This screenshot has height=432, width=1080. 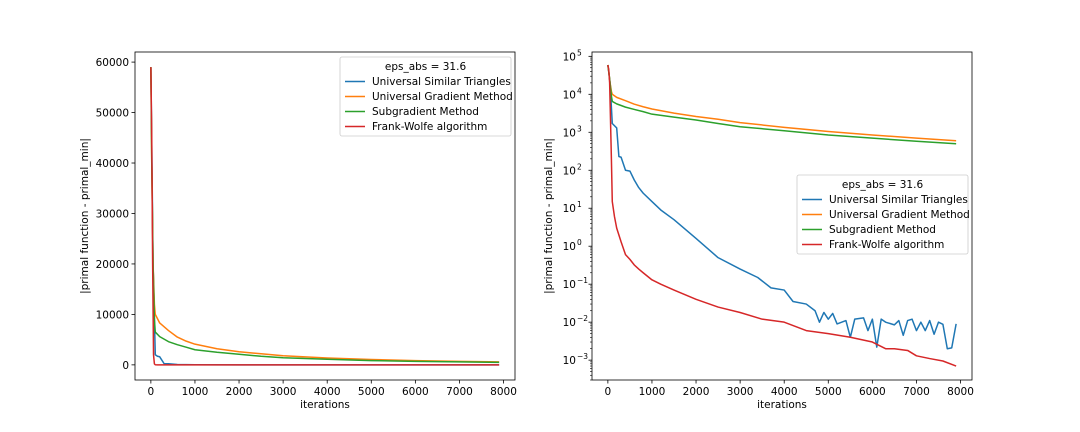 I want to click on y-tick-label: 30000, so click(x=112, y=214).